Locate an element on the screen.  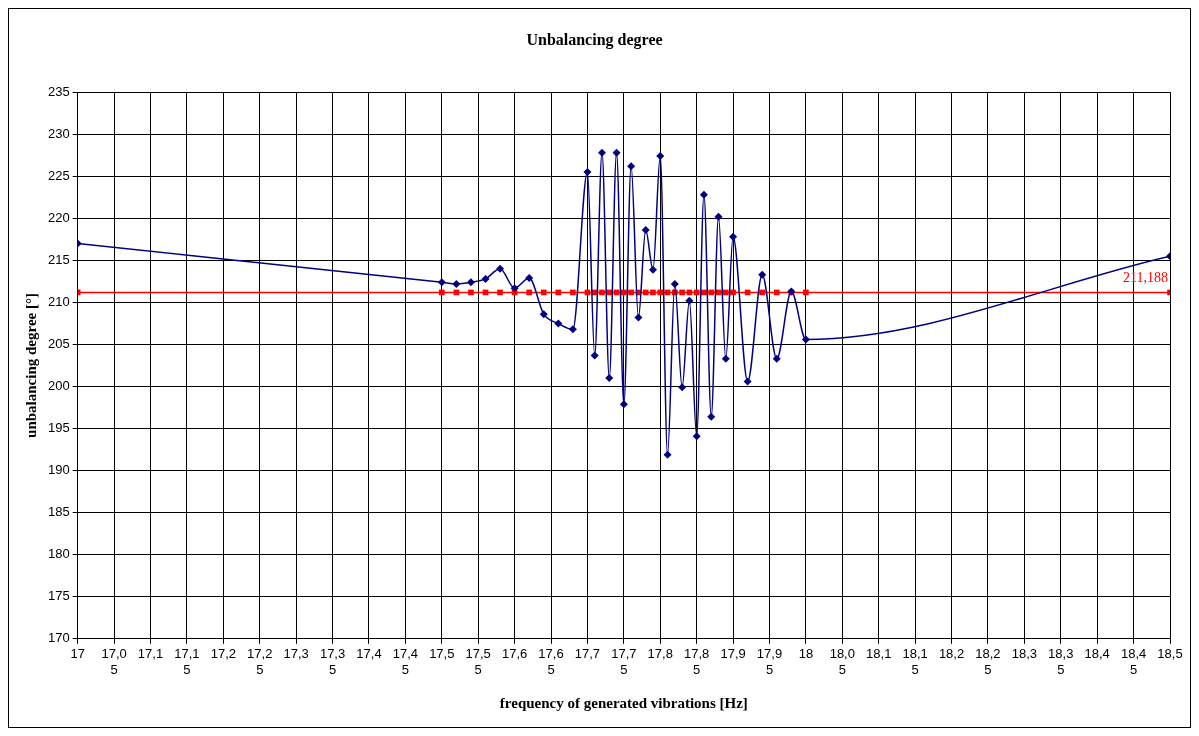
y-tick-label: 230 is located at coordinates (58, 133).